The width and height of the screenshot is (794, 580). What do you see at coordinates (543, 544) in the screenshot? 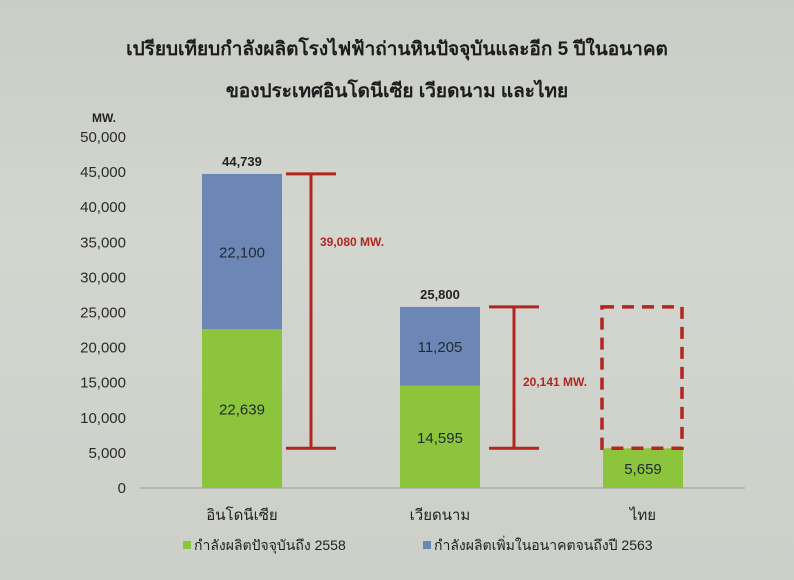
I see `legend-label: กำลังผลิตเพิ่มในอนาคตจนถึงปี 2563` at bounding box center [543, 544].